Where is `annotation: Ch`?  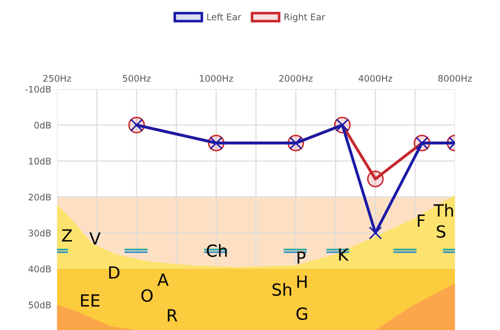
annotation: Ch is located at coordinates (216, 250).